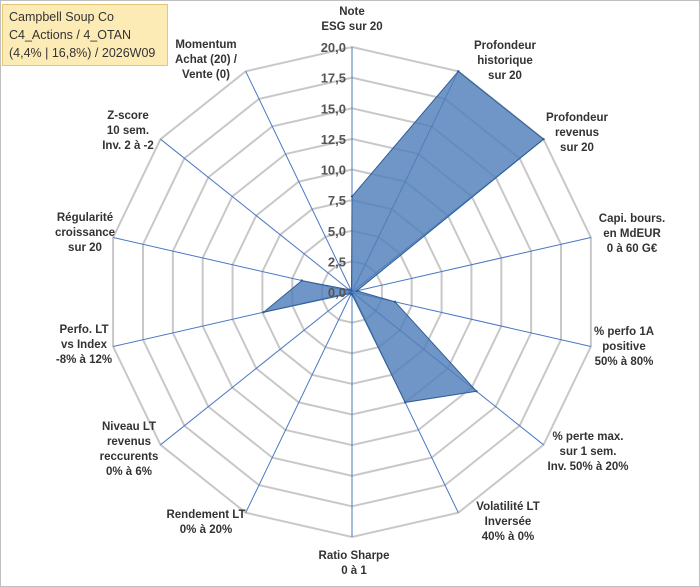 The height and width of the screenshot is (587, 700). I want to click on tick-label-5: 12,5, so click(333, 139).